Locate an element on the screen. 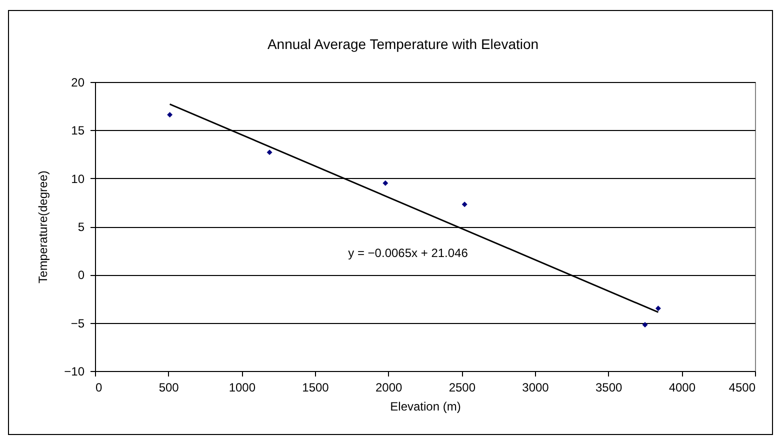  x-tick-label: 4000 is located at coordinates (682, 387).